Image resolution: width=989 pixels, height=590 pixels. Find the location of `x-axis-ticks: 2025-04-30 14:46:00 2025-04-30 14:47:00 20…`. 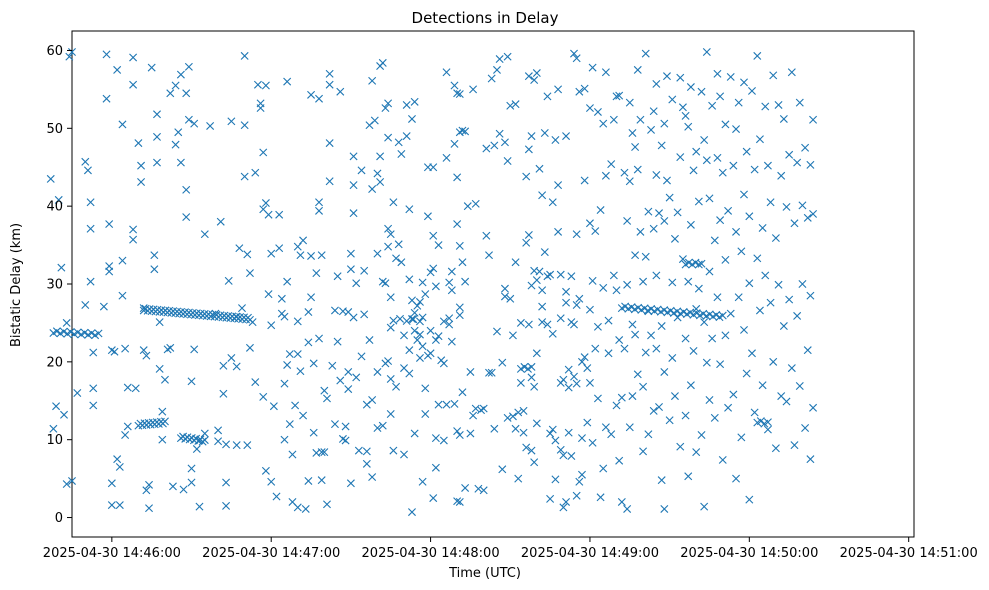

x-axis-ticks: 2025-04-30 14:46:00 2025-04-30 14:47:00 20… is located at coordinates (510, 549).